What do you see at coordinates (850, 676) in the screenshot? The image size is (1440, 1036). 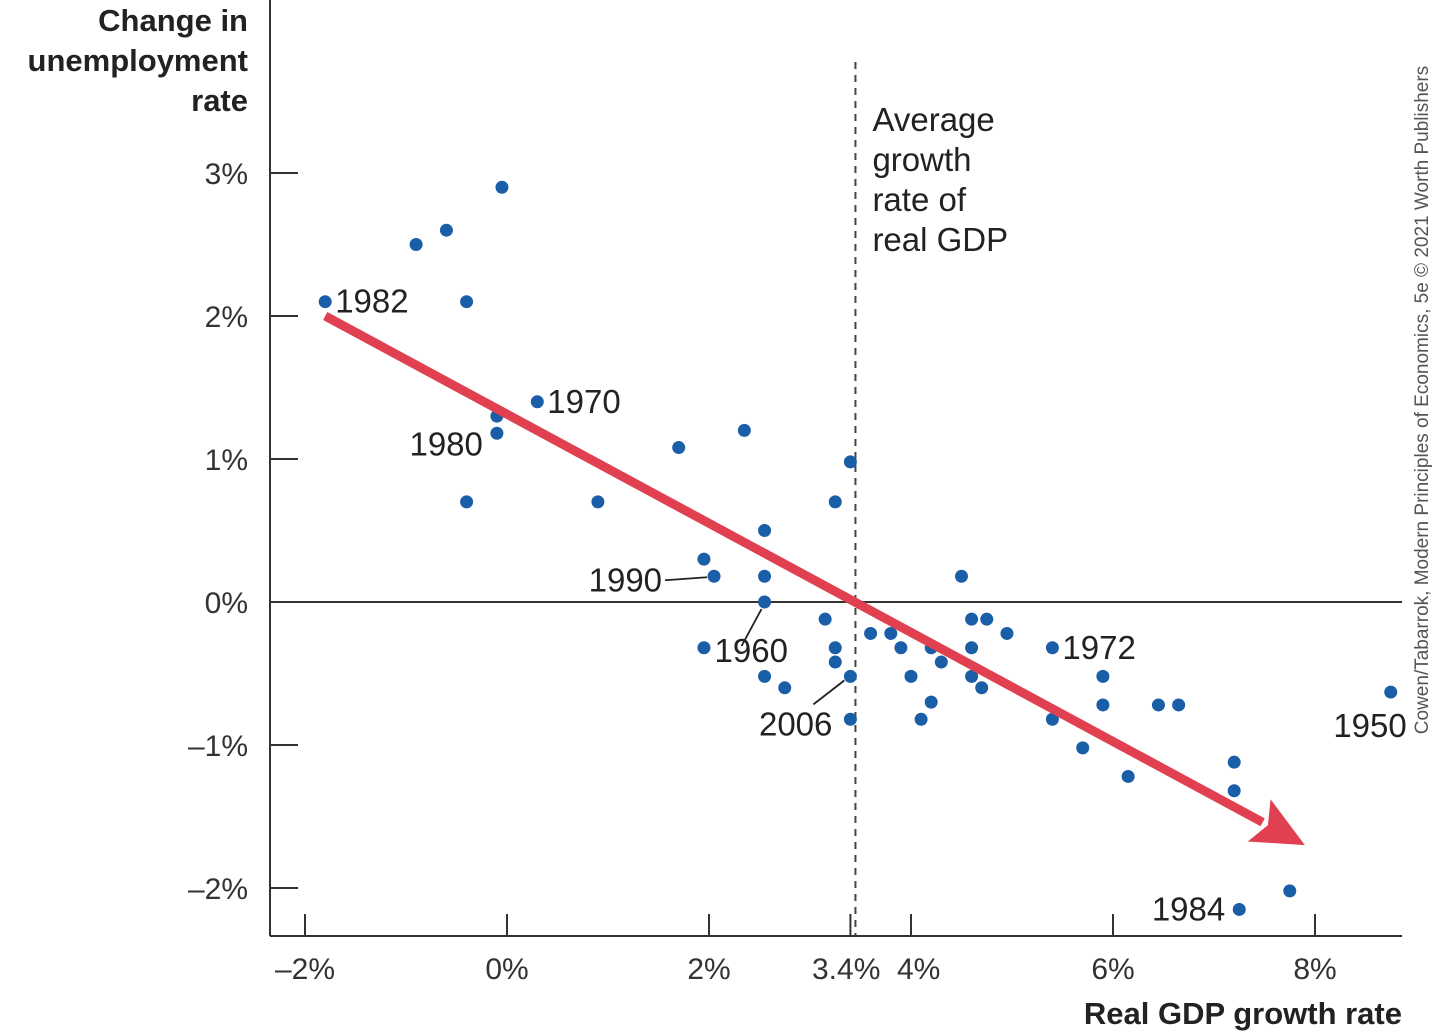 I see `data-point-2006` at bounding box center [850, 676].